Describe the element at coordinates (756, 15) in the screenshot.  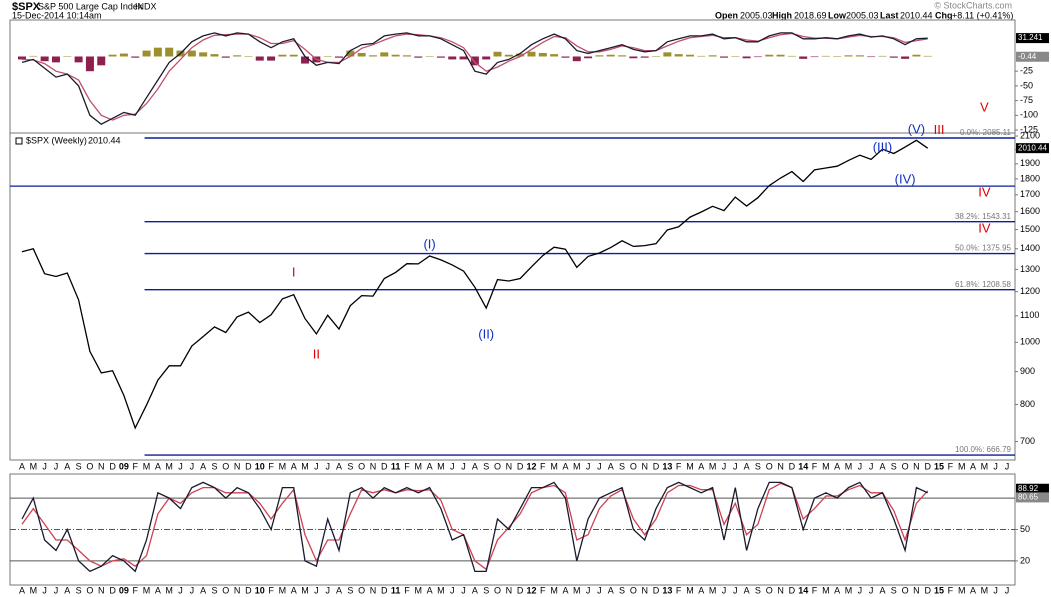
I see `open: 2005.03` at that location.